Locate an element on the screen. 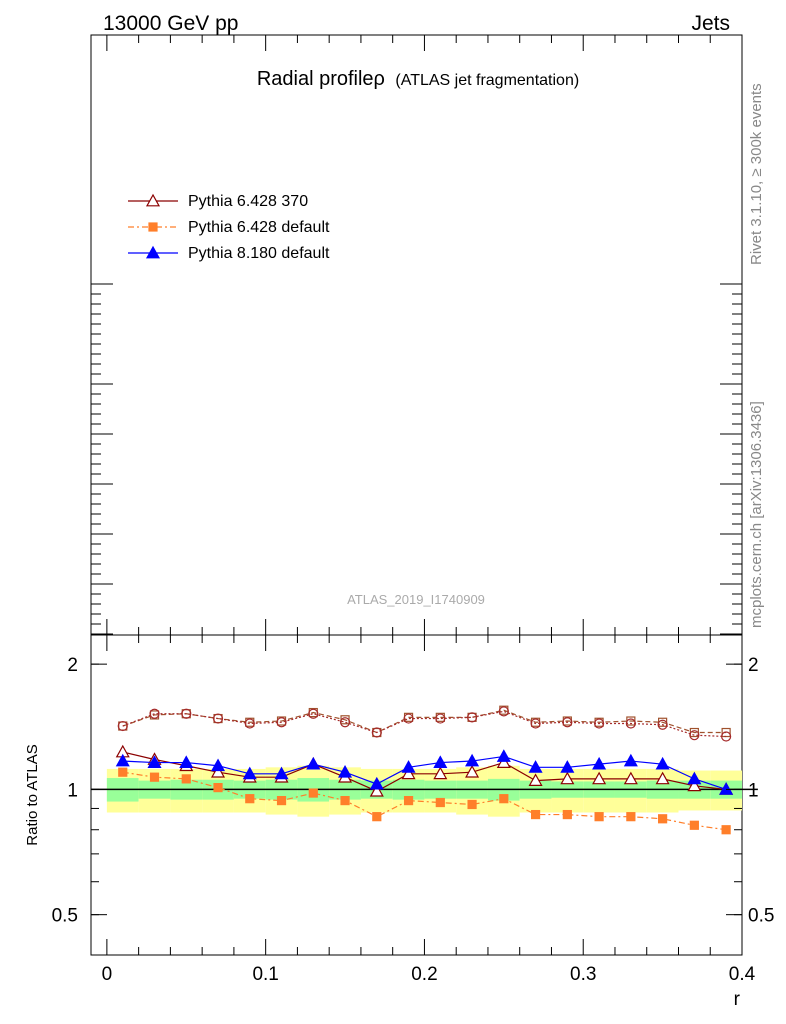  legend-label: Pythia 6.428 default is located at coordinates (259, 227).